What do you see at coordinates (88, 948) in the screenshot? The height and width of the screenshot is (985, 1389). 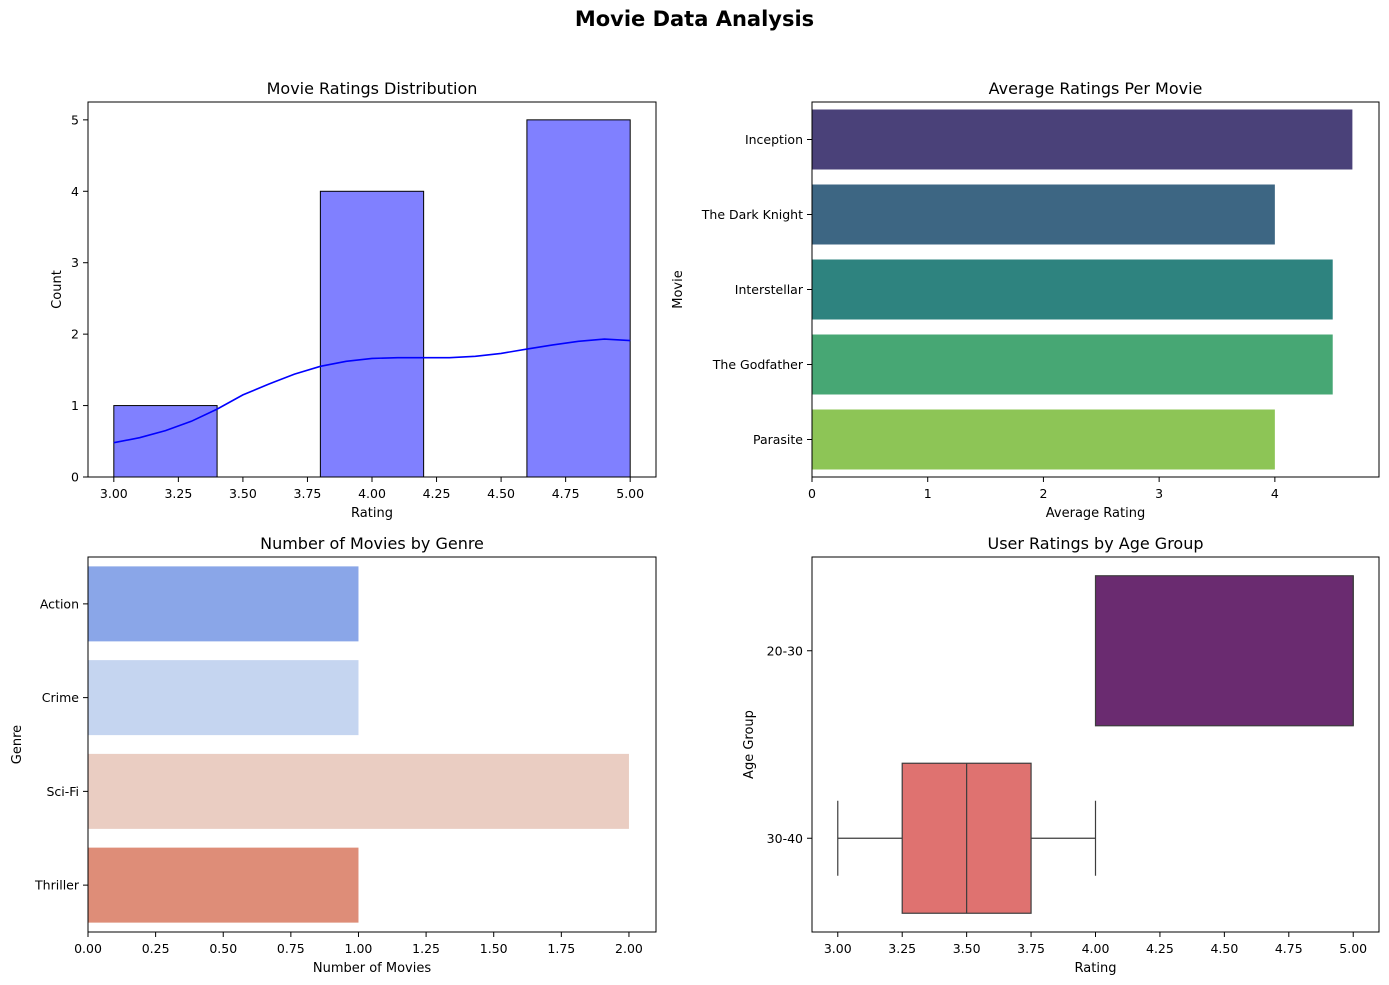 I see `x-tick-label: 0.00` at bounding box center [88, 948].